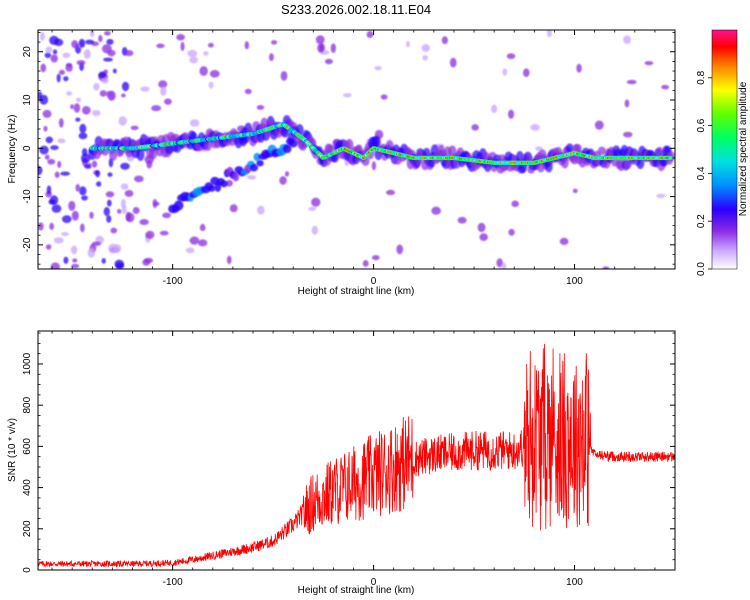 Image resolution: width=750 pixels, height=600 pixels. What do you see at coordinates (670, 158) in the screenshot?
I see `spectrogram-ridge-core` at bounding box center [670, 158].